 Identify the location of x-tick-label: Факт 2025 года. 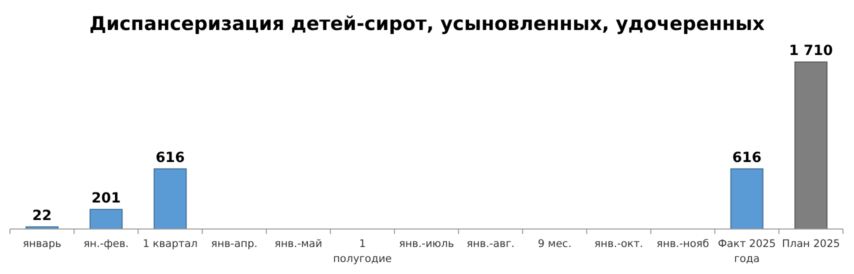
(747, 251).